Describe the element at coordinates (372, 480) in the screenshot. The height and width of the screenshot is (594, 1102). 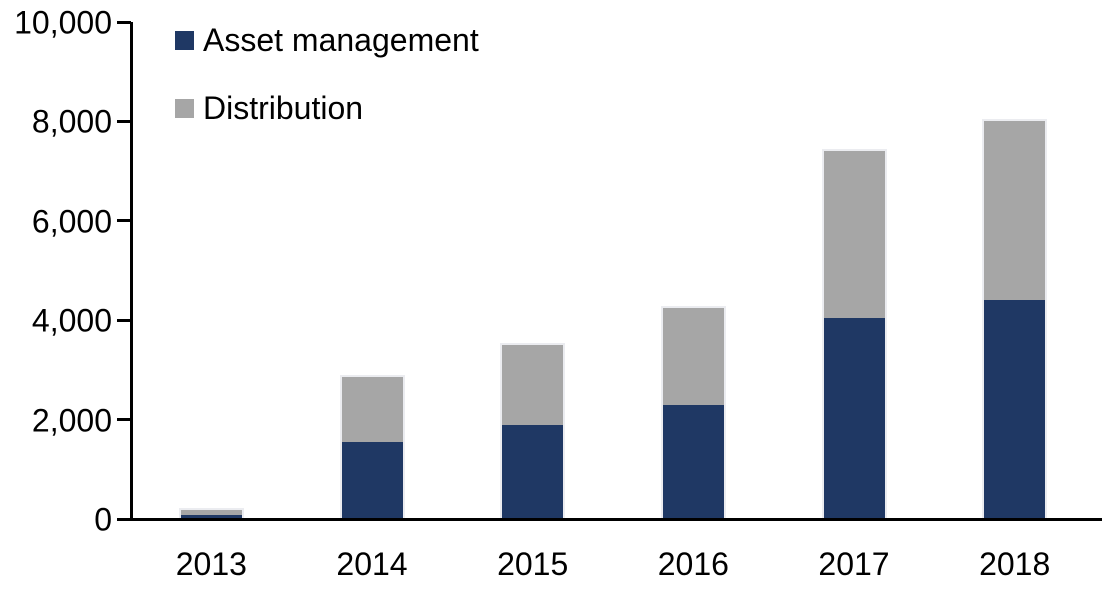
I see `bar-segment-asset-management-2014` at that location.